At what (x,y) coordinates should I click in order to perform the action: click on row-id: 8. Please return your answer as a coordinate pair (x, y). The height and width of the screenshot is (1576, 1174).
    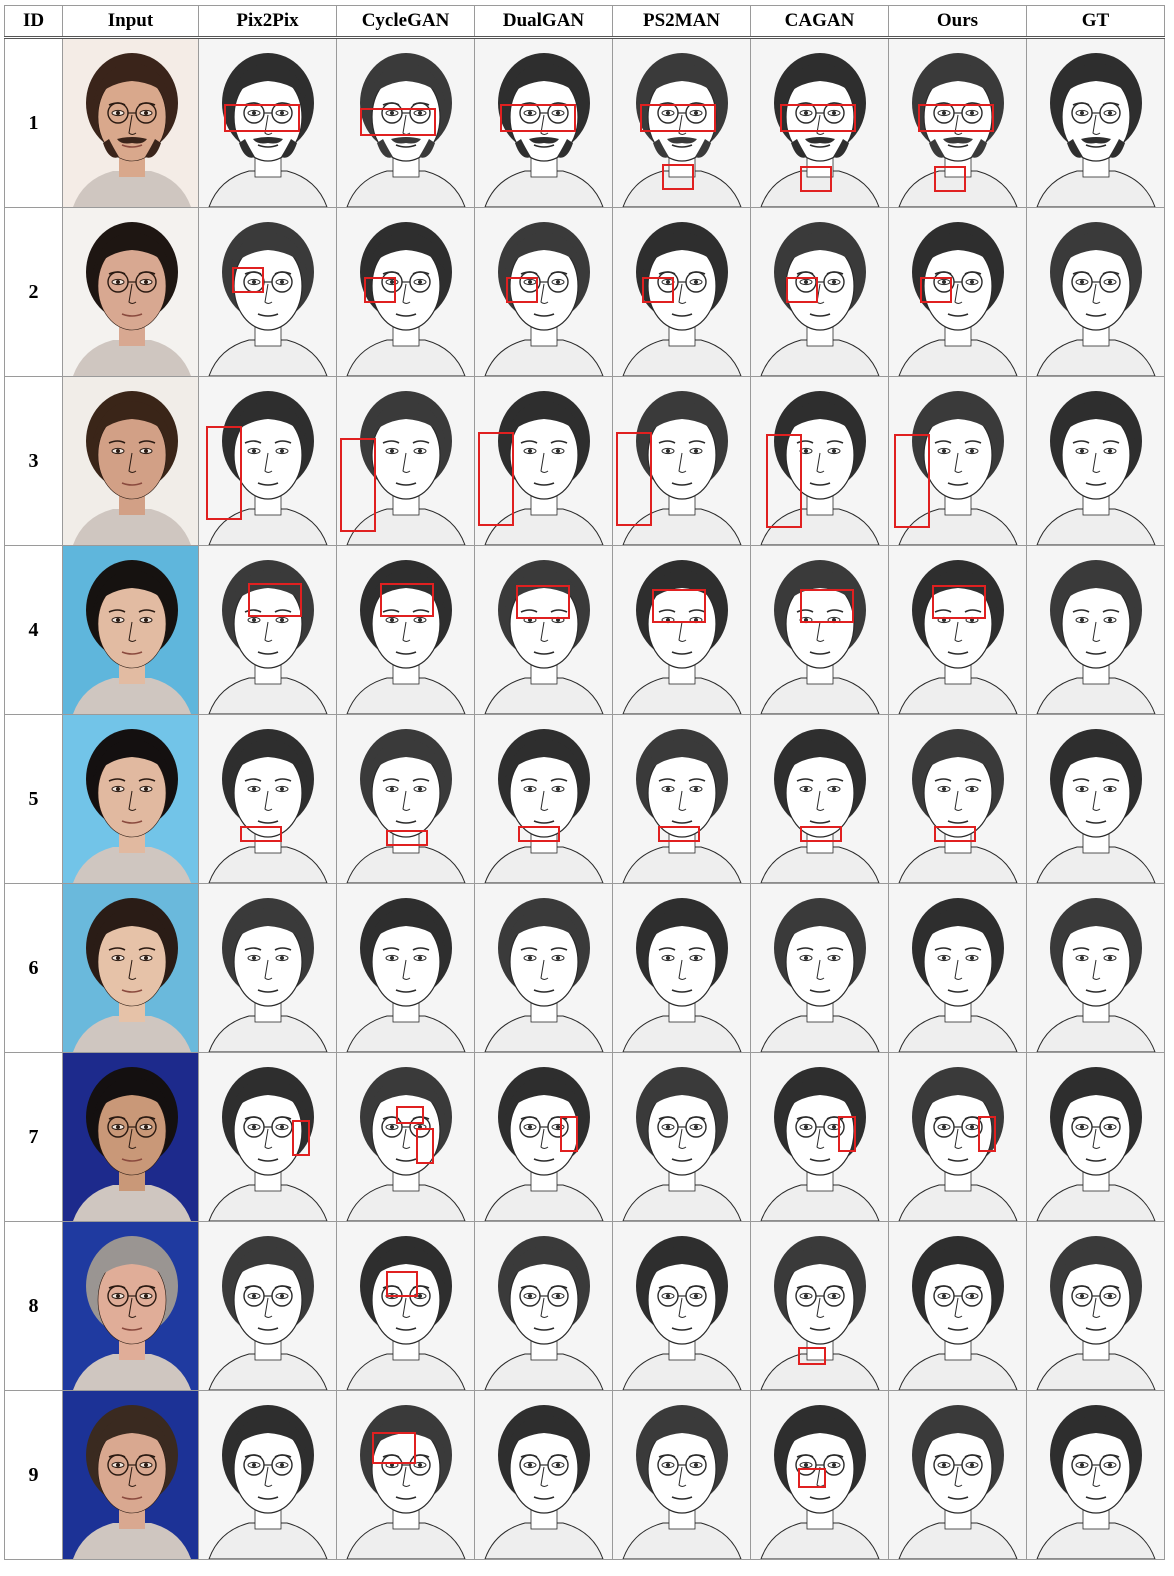
    Looking at the image, I should click on (33, 1306).